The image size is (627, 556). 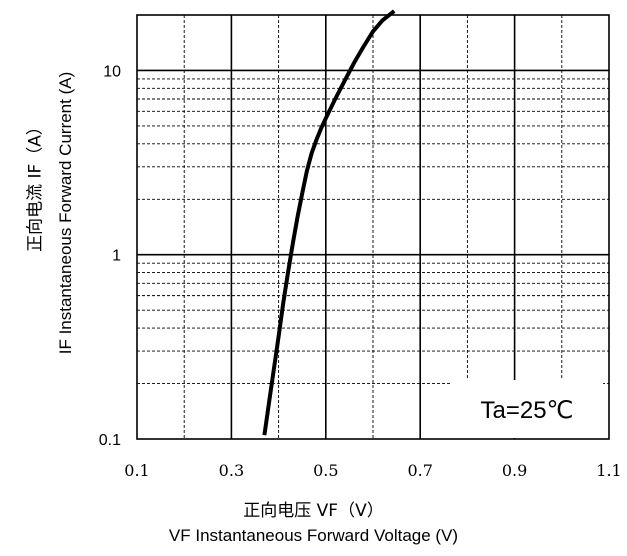 I want to click on y-tick-label: 0.1, so click(x=110, y=440).